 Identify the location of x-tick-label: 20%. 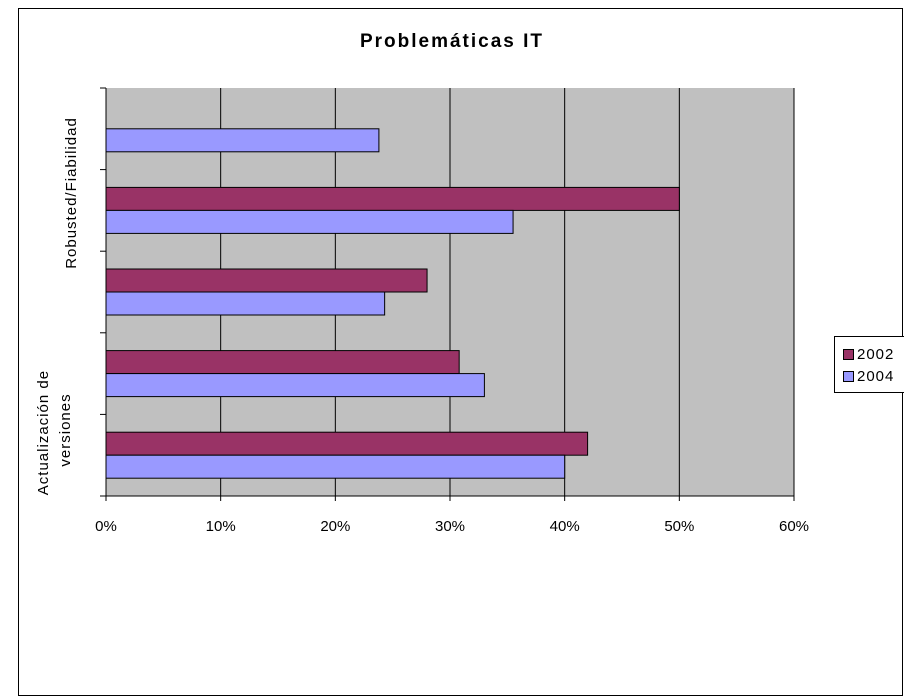
(335, 526).